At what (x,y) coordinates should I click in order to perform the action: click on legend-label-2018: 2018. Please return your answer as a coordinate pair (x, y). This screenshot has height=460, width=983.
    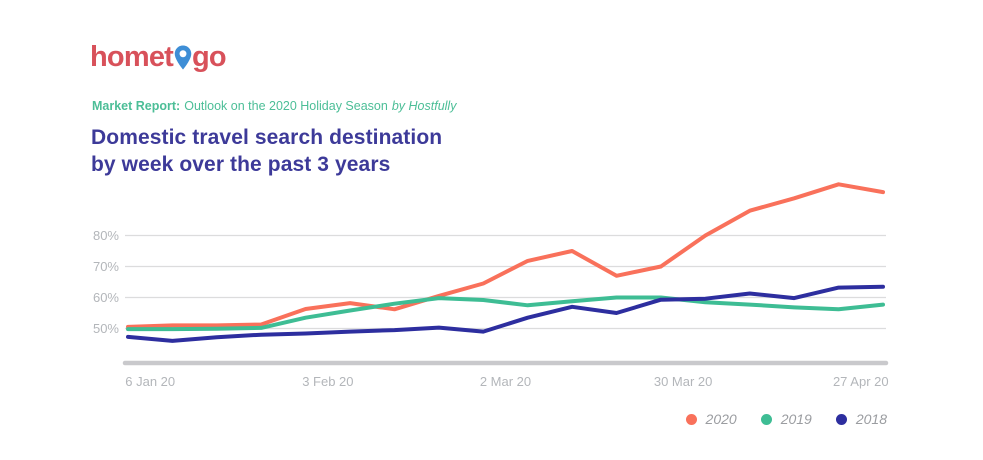
    Looking at the image, I should click on (871, 419).